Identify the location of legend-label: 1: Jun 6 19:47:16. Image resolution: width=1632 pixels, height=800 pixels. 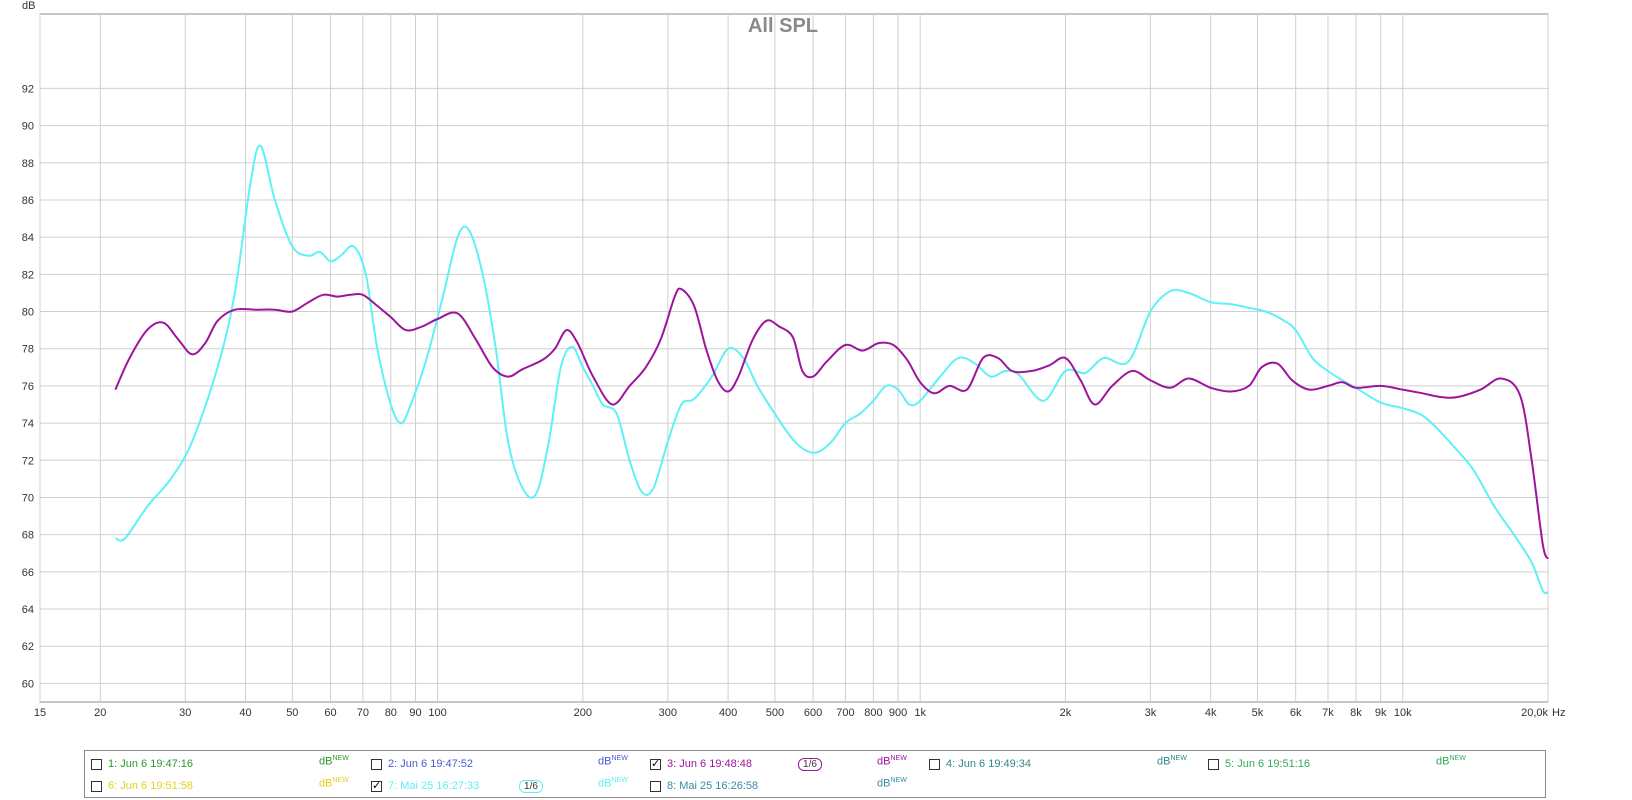
(151, 764).